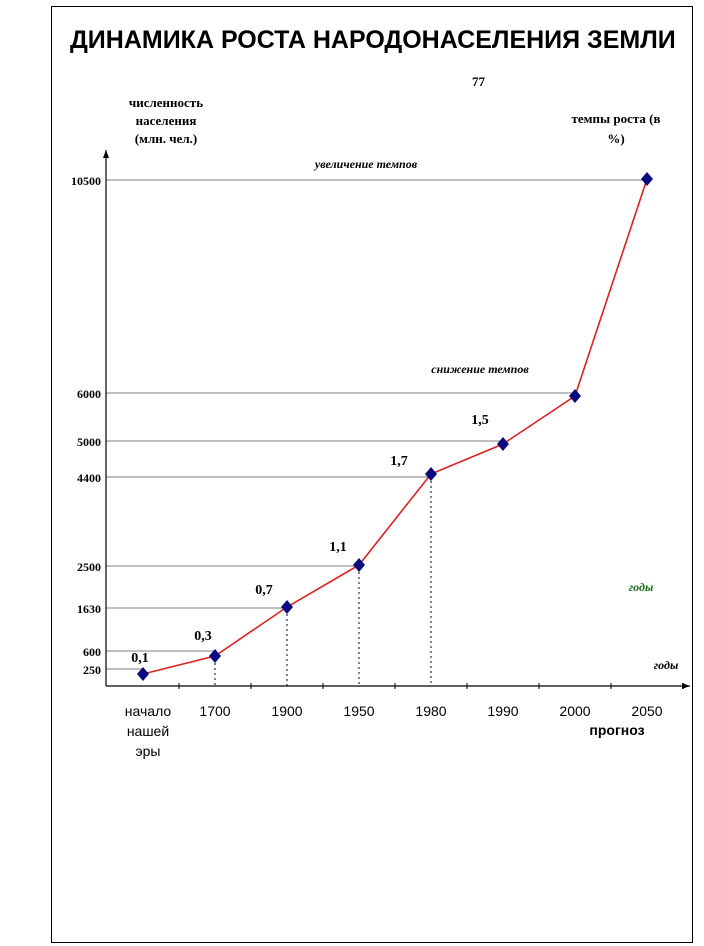 The image size is (704, 946). Describe the element at coordinates (89, 394) in the screenshot. I see `y-tick-label: 6000` at that location.